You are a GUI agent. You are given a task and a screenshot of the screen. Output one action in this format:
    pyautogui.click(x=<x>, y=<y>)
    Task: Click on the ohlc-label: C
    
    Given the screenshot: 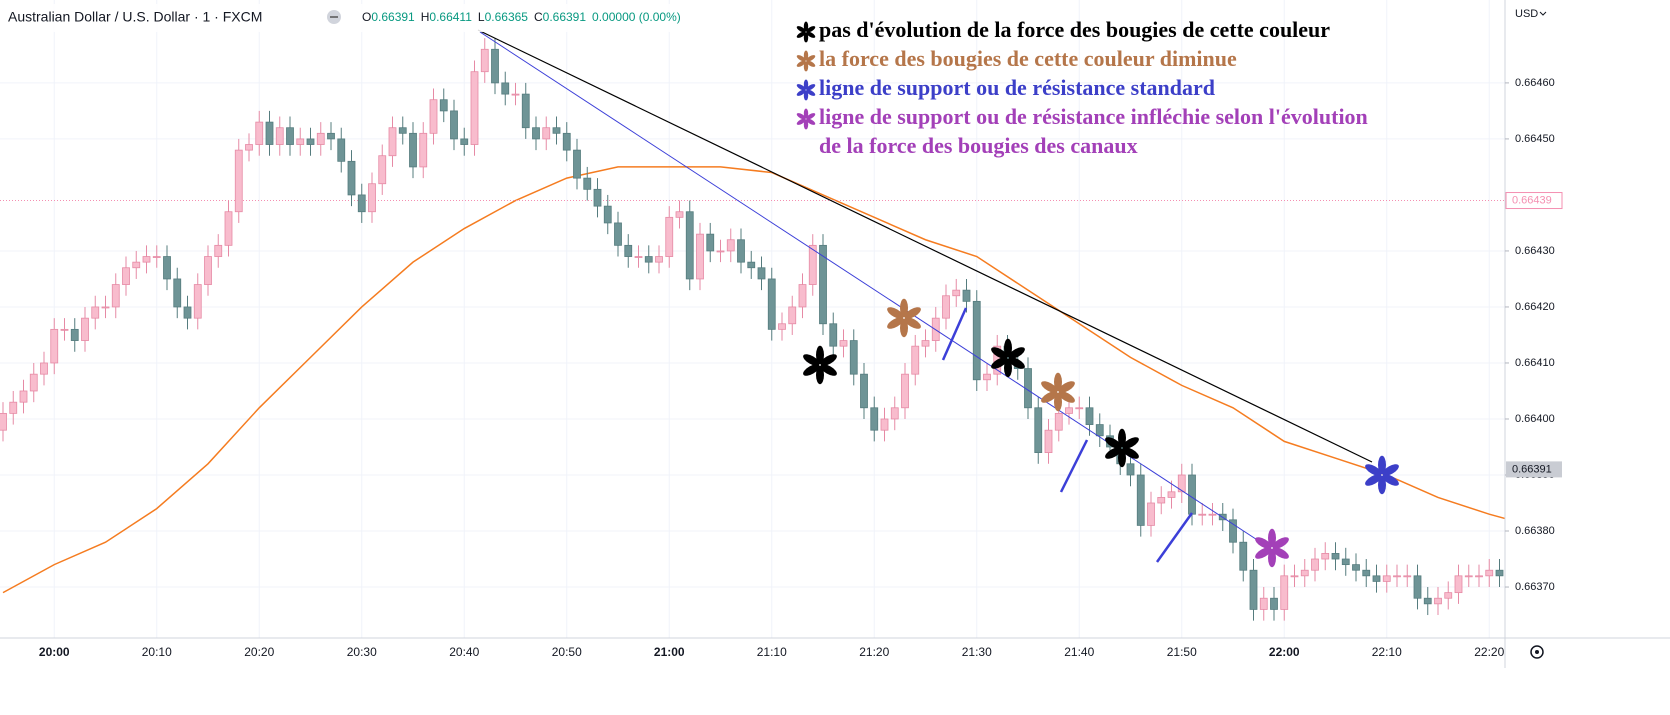 What is the action you would take?
    pyautogui.click(x=538, y=17)
    